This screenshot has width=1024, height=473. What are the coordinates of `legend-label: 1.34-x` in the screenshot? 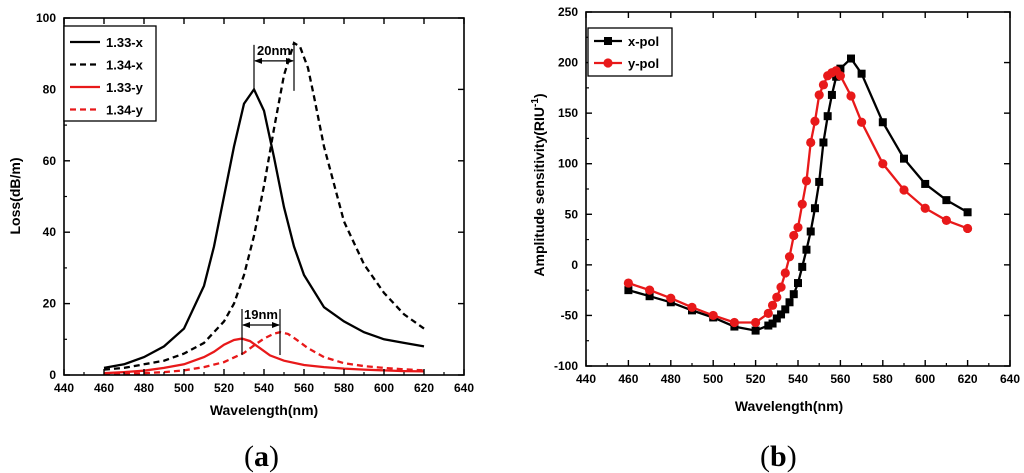 It's located at (125, 65).